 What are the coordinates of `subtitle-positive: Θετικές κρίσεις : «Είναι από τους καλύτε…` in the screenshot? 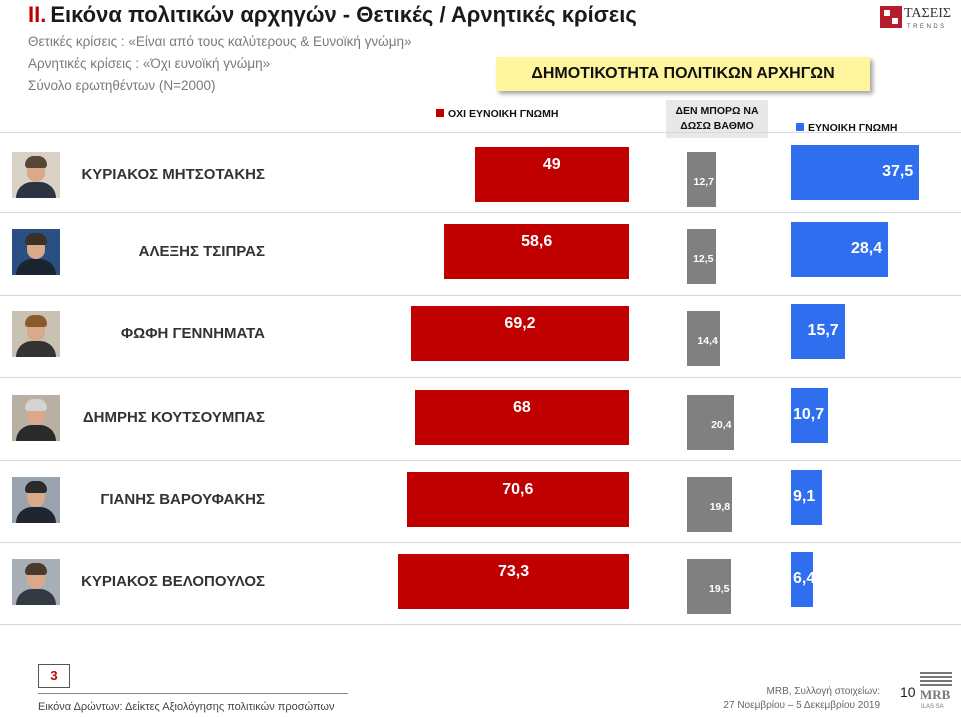 It's located at (220, 41).